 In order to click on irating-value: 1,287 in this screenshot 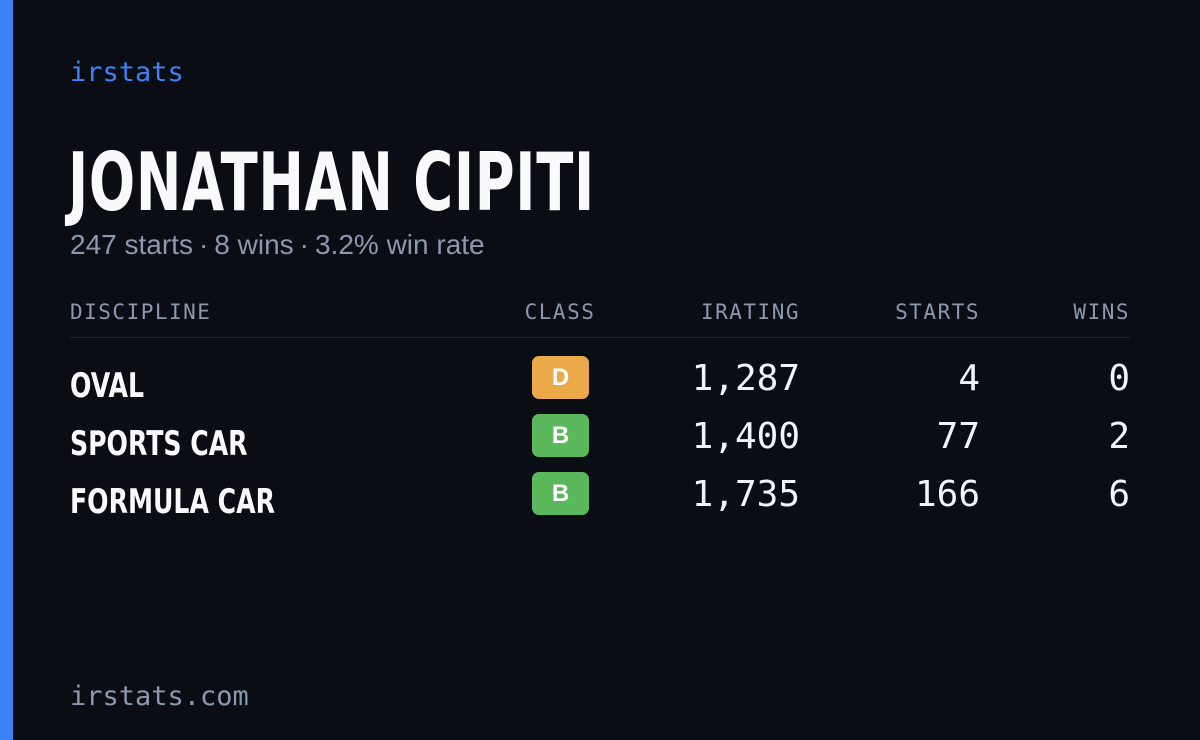, I will do `click(745, 378)`.